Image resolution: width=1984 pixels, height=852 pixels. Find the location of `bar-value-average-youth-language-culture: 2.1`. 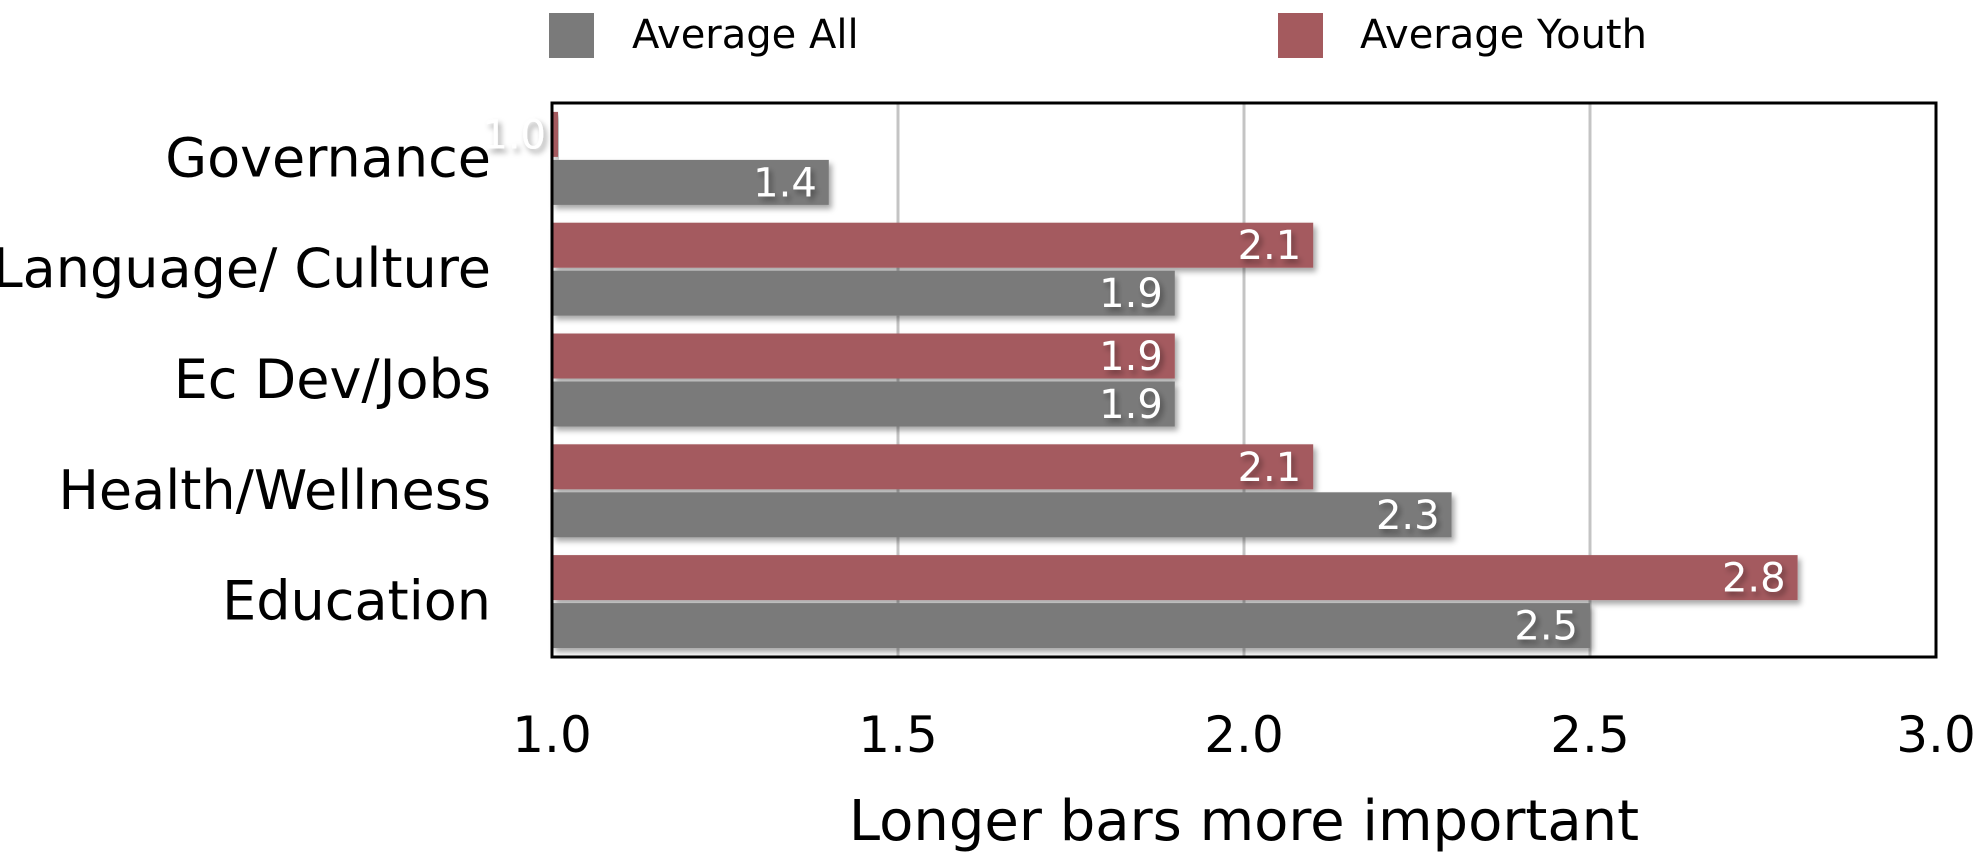

bar-value-average-youth-language-culture: 2.1 is located at coordinates (1270, 246).